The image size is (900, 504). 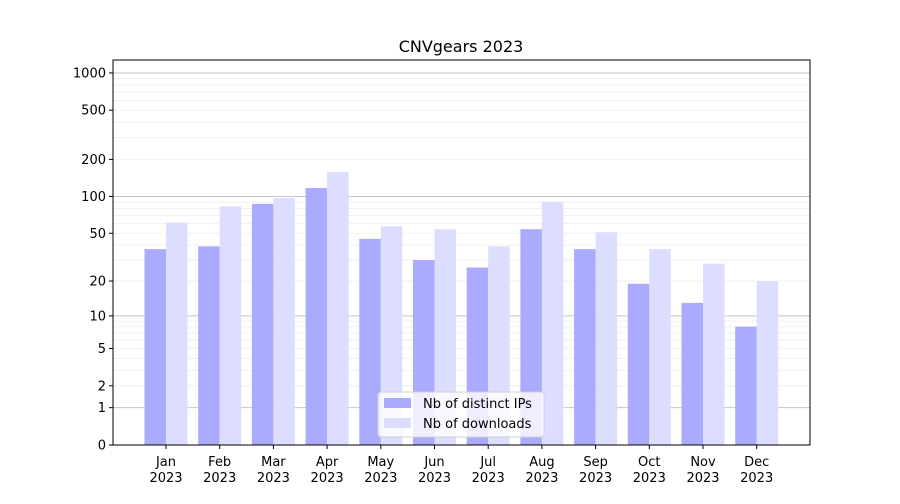 I want to click on x-tick-label-month: Aug, so click(x=541, y=462).